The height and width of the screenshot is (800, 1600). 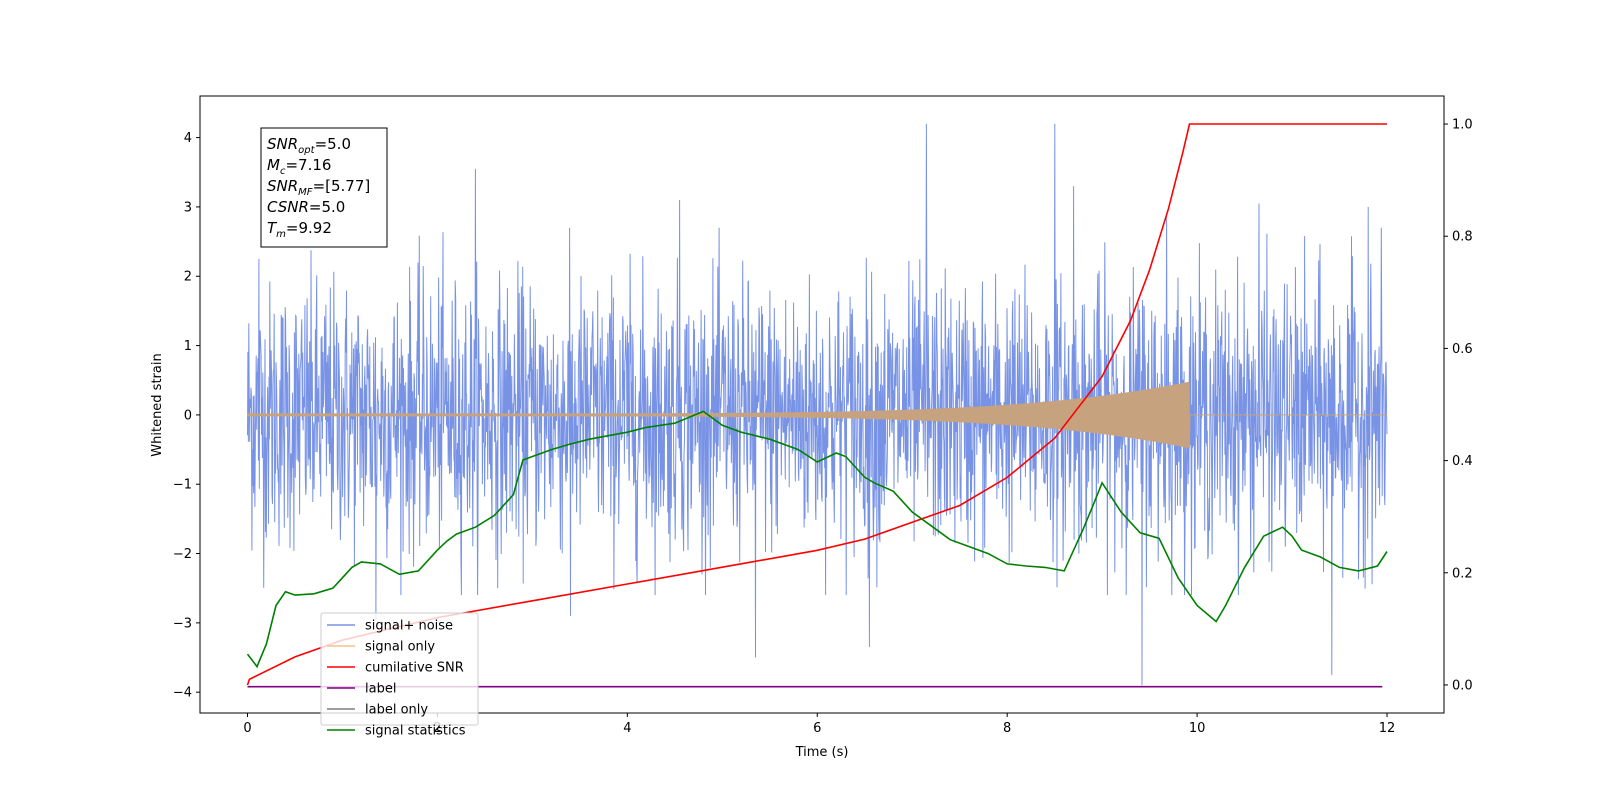 What do you see at coordinates (188, 138) in the screenshot?
I see `y-tick-label: 4` at bounding box center [188, 138].